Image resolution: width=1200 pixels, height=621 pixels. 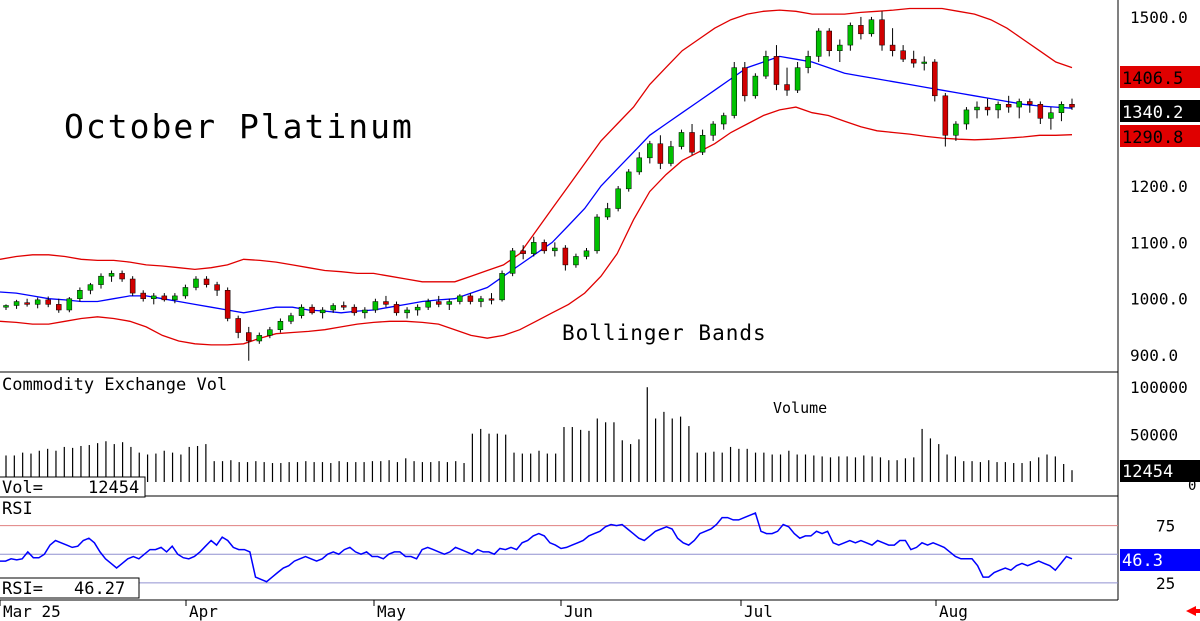 I want to click on rsi-tick-label: 75, so click(x=1165, y=526).